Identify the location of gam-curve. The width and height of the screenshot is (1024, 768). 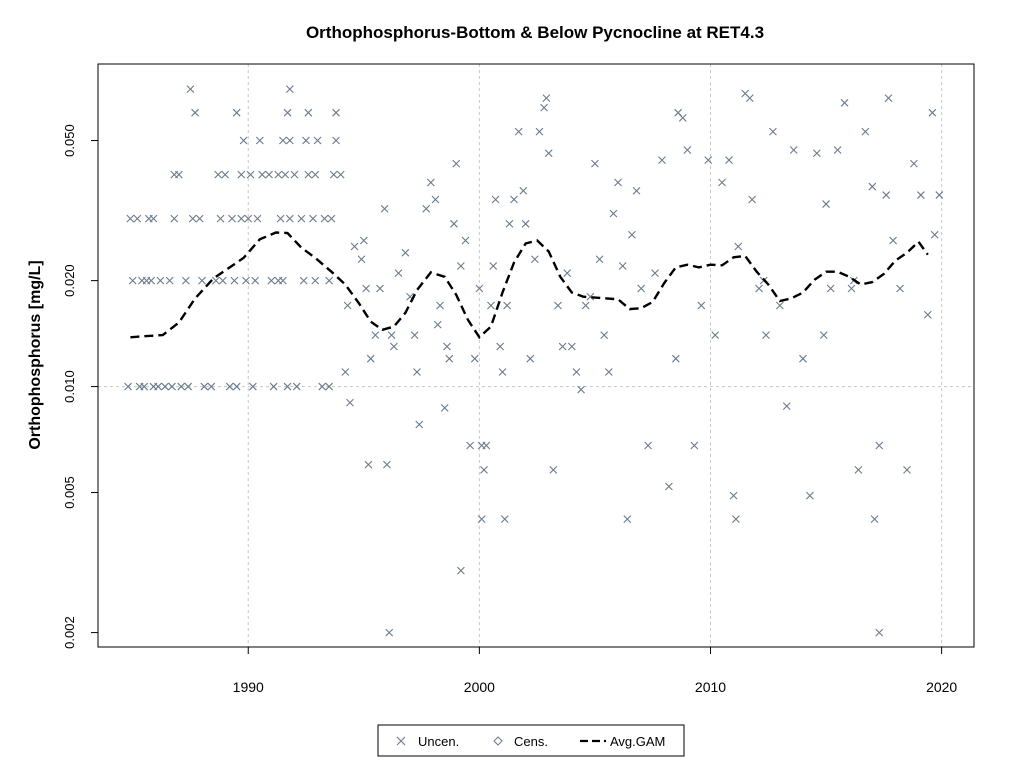
(529, 285).